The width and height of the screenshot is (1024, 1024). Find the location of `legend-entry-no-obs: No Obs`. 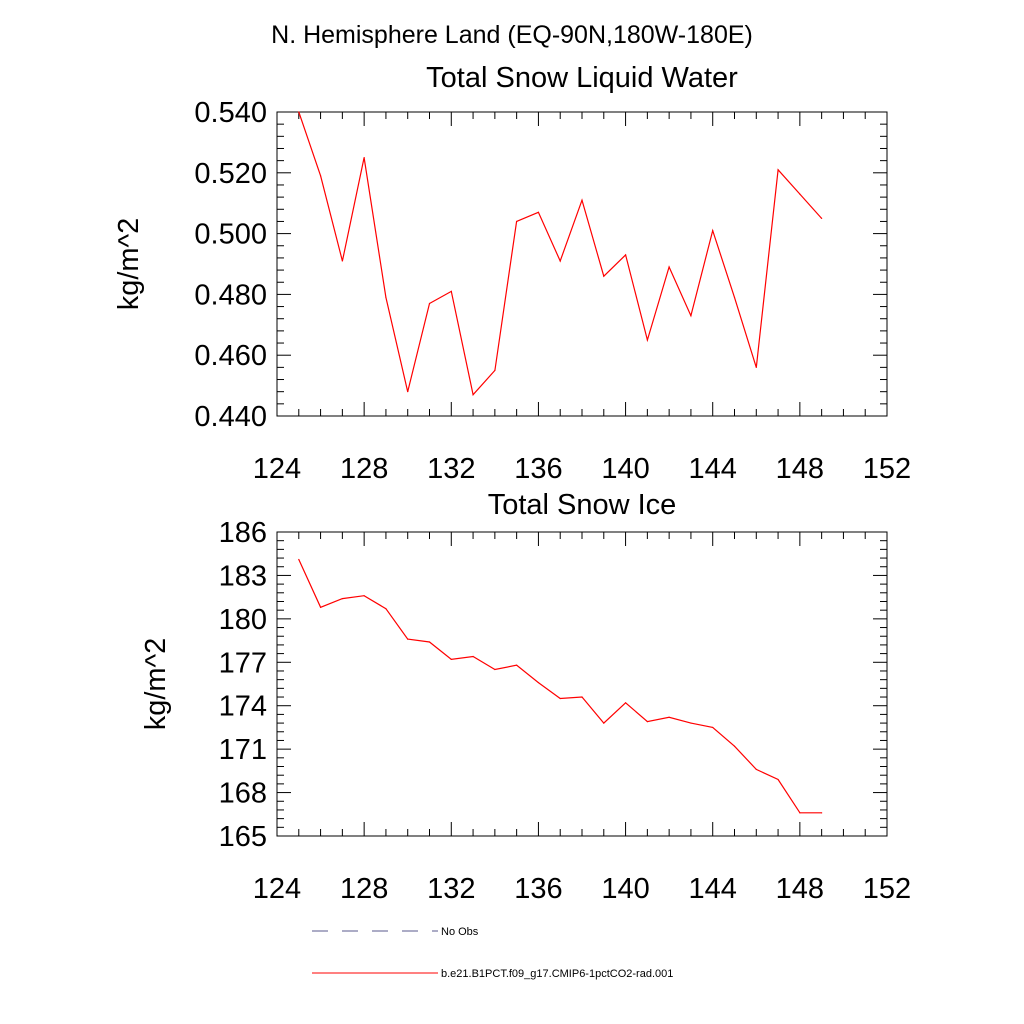

legend-entry-no-obs: No Obs is located at coordinates (395, 932).